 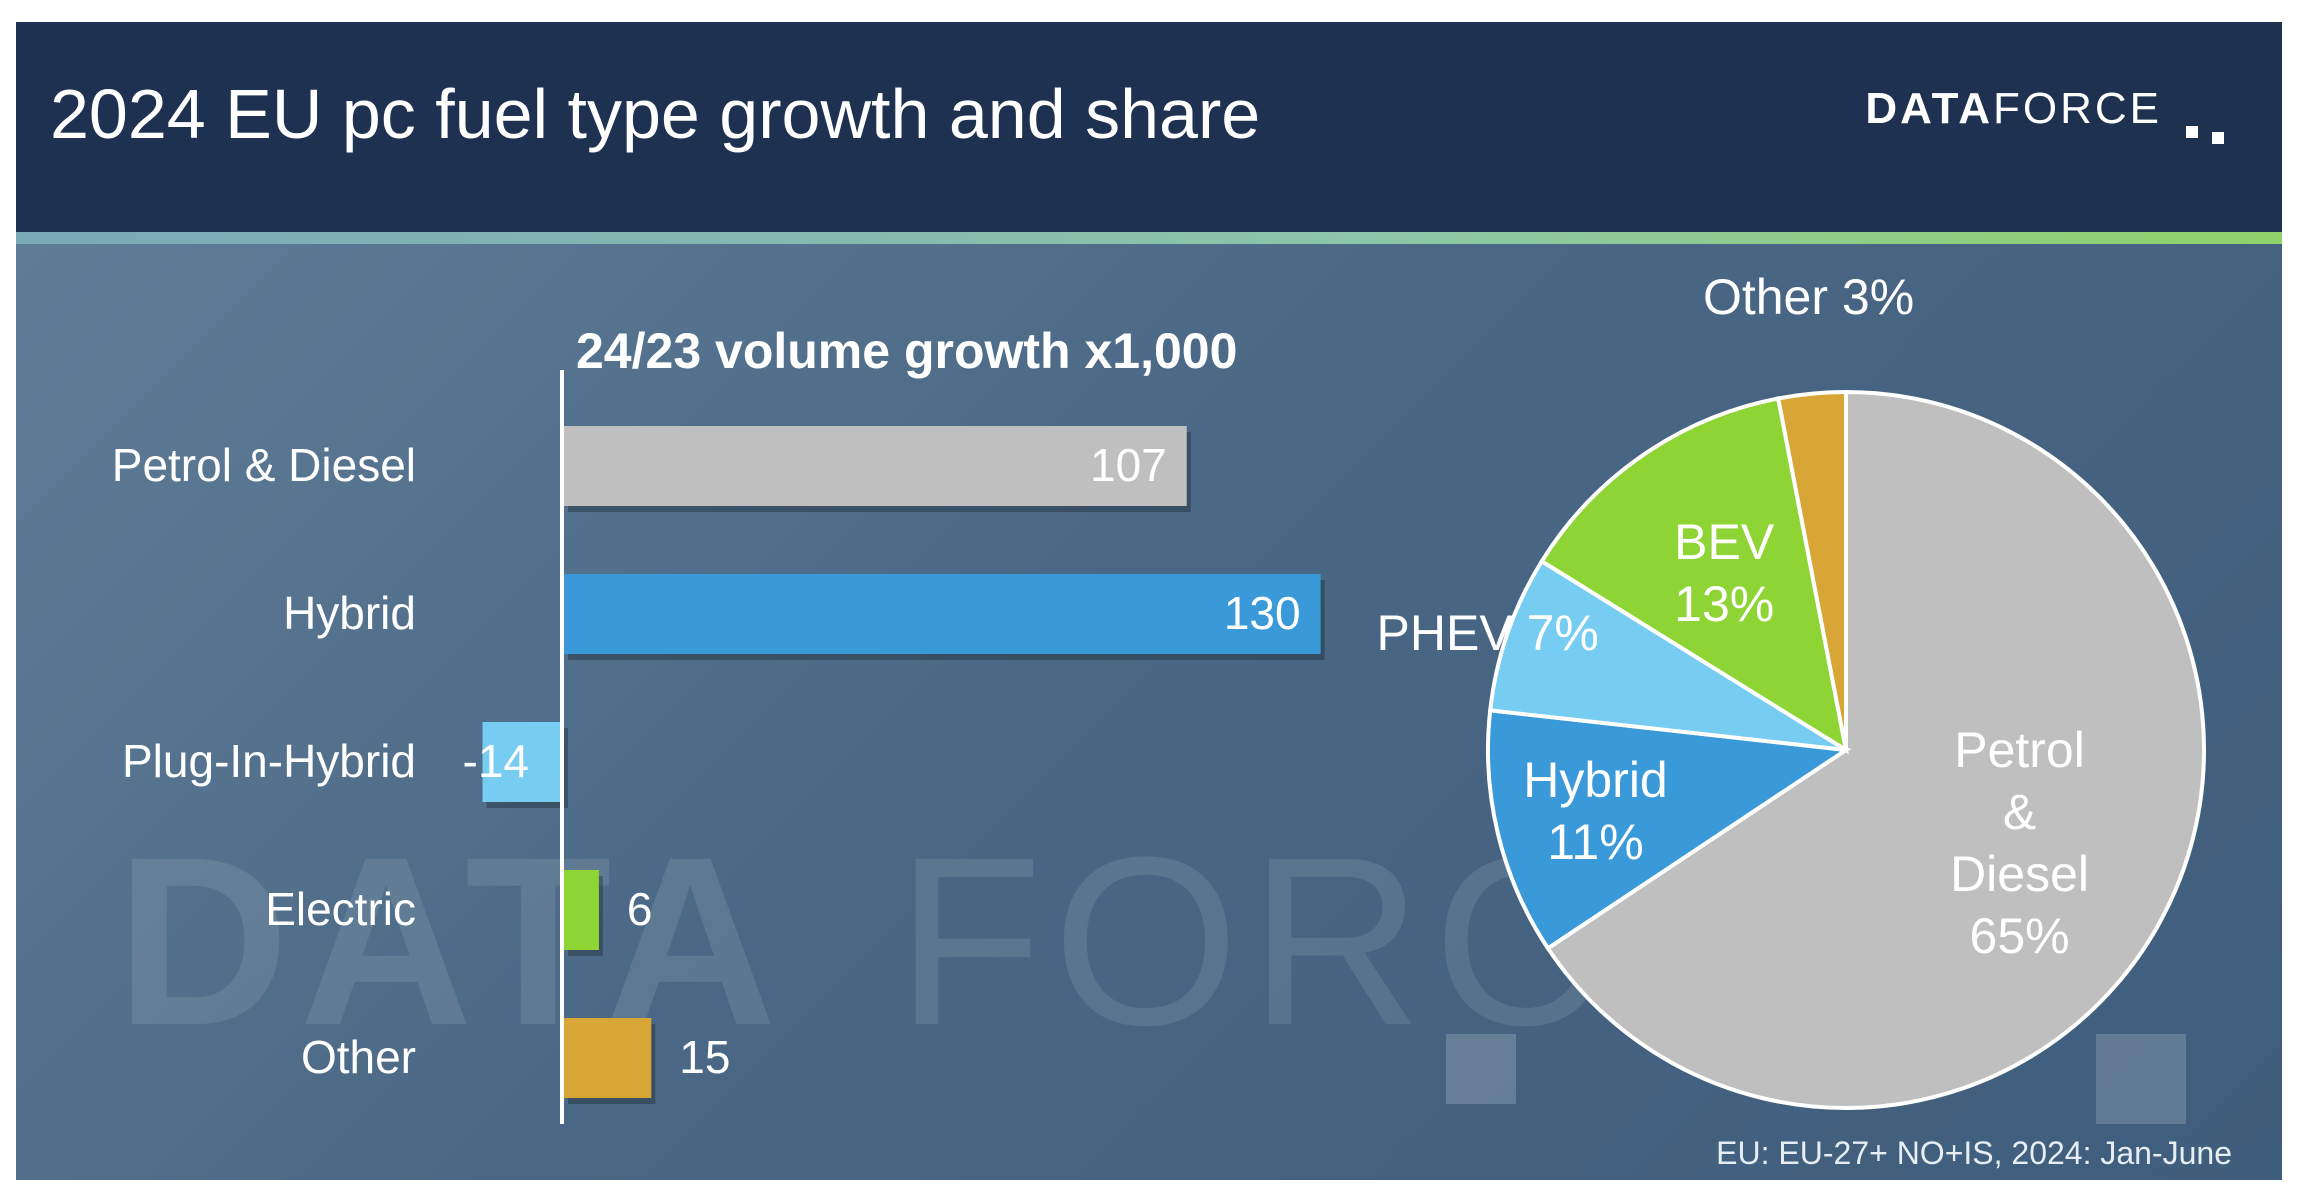 What do you see at coordinates (349, 613) in the screenshot?
I see `bar-category-label: Hybrid` at bounding box center [349, 613].